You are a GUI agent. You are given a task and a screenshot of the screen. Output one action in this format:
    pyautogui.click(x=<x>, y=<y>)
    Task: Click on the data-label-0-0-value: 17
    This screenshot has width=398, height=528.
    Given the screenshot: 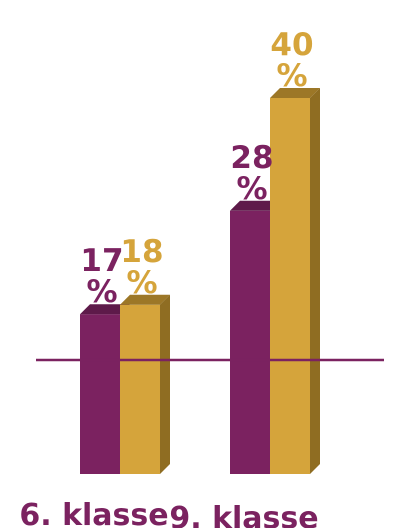 What is the action you would take?
    pyautogui.click(x=101, y=261)
    